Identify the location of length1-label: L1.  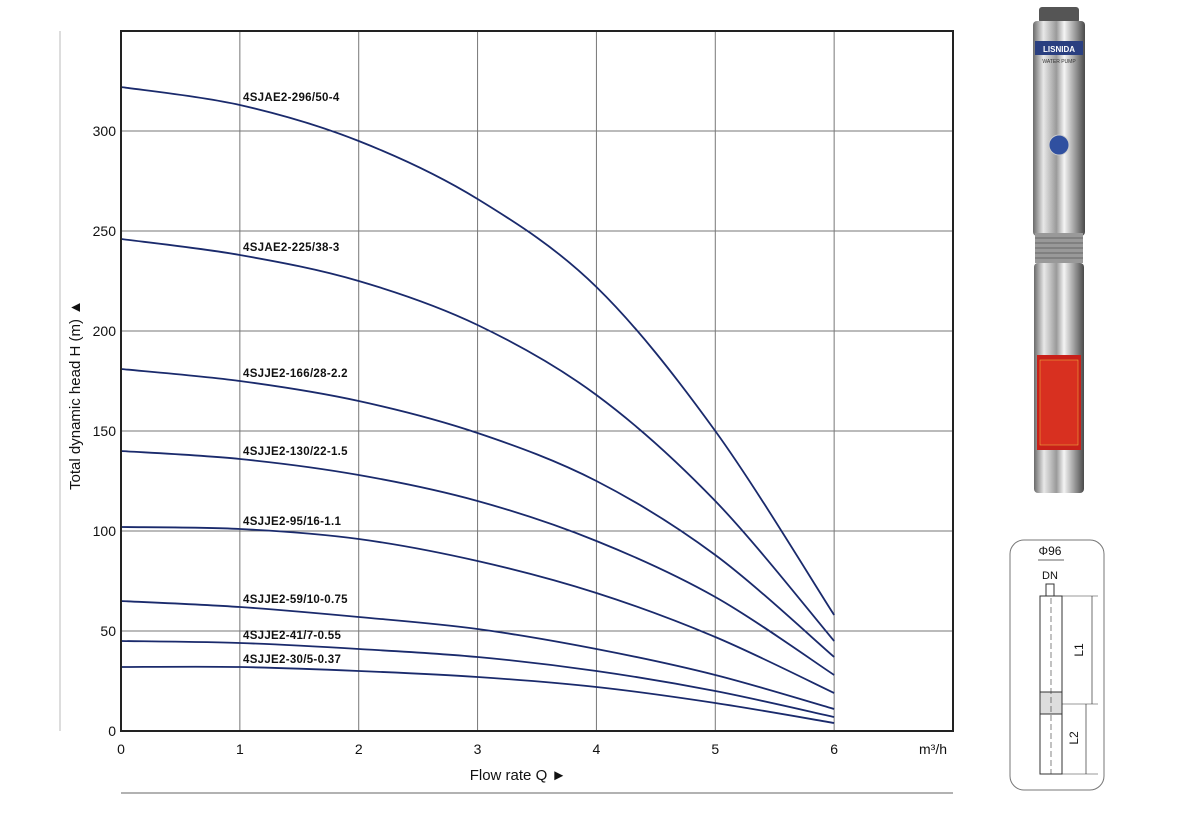
(1079, 650).